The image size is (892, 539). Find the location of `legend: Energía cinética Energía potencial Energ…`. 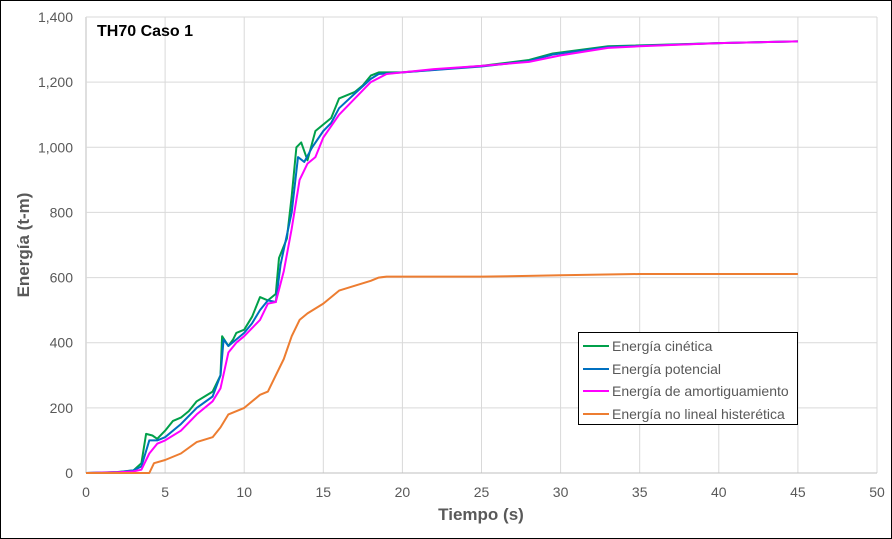

legend: Energía cinética Energía potencial Energ… is located at coordinates (688, 378).